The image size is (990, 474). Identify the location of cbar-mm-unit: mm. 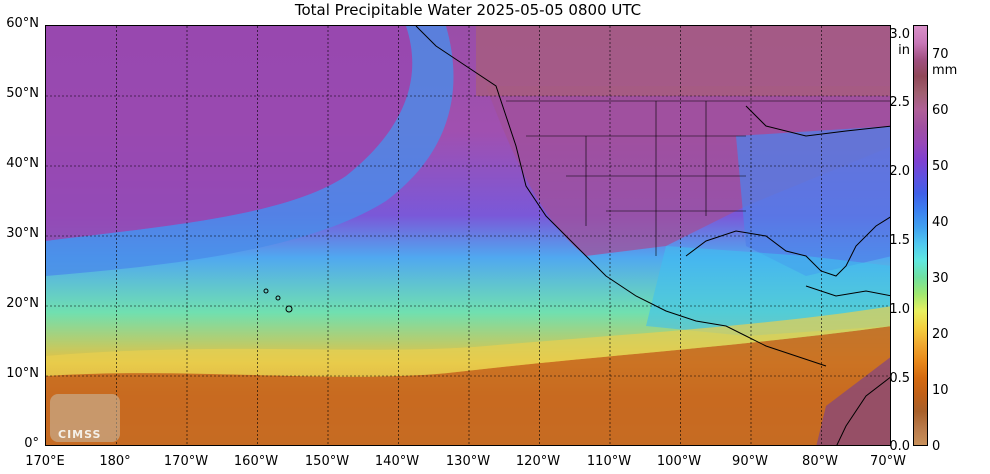
(945, 70).